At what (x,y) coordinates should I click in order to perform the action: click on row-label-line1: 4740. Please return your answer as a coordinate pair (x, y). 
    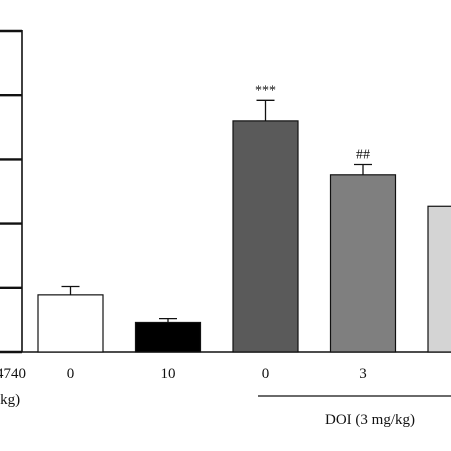
    Looking at the image, I should click on (13, 374).